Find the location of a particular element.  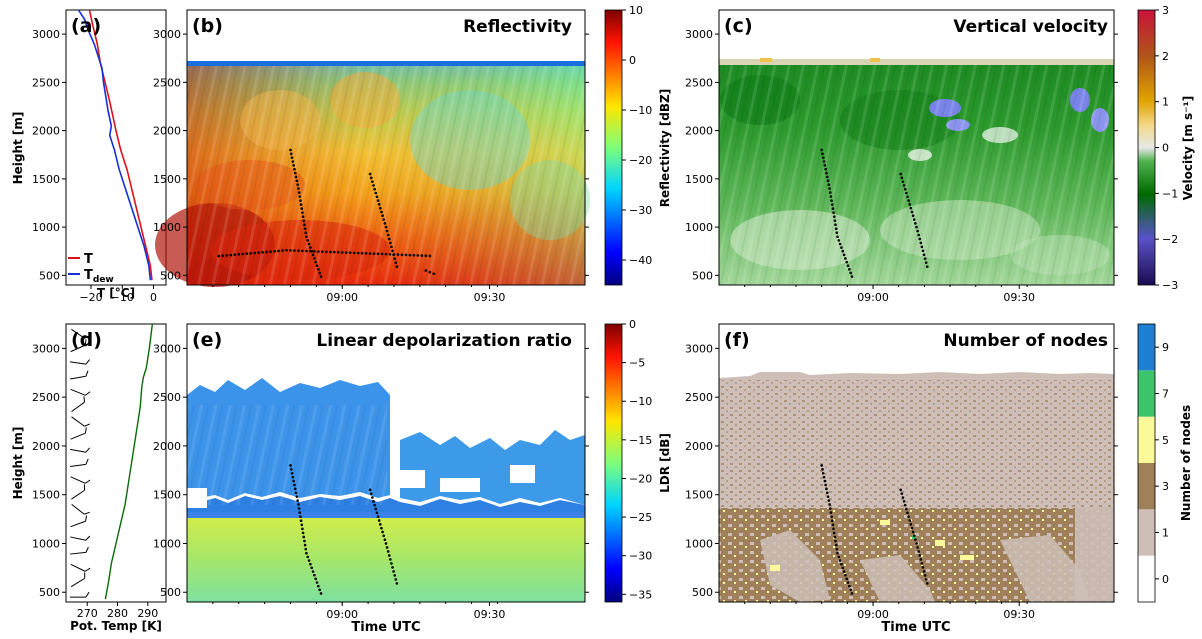

panel-c-yticks: 500 1000 1500 2000 2500 3000 is located at coordinates (901, 155).